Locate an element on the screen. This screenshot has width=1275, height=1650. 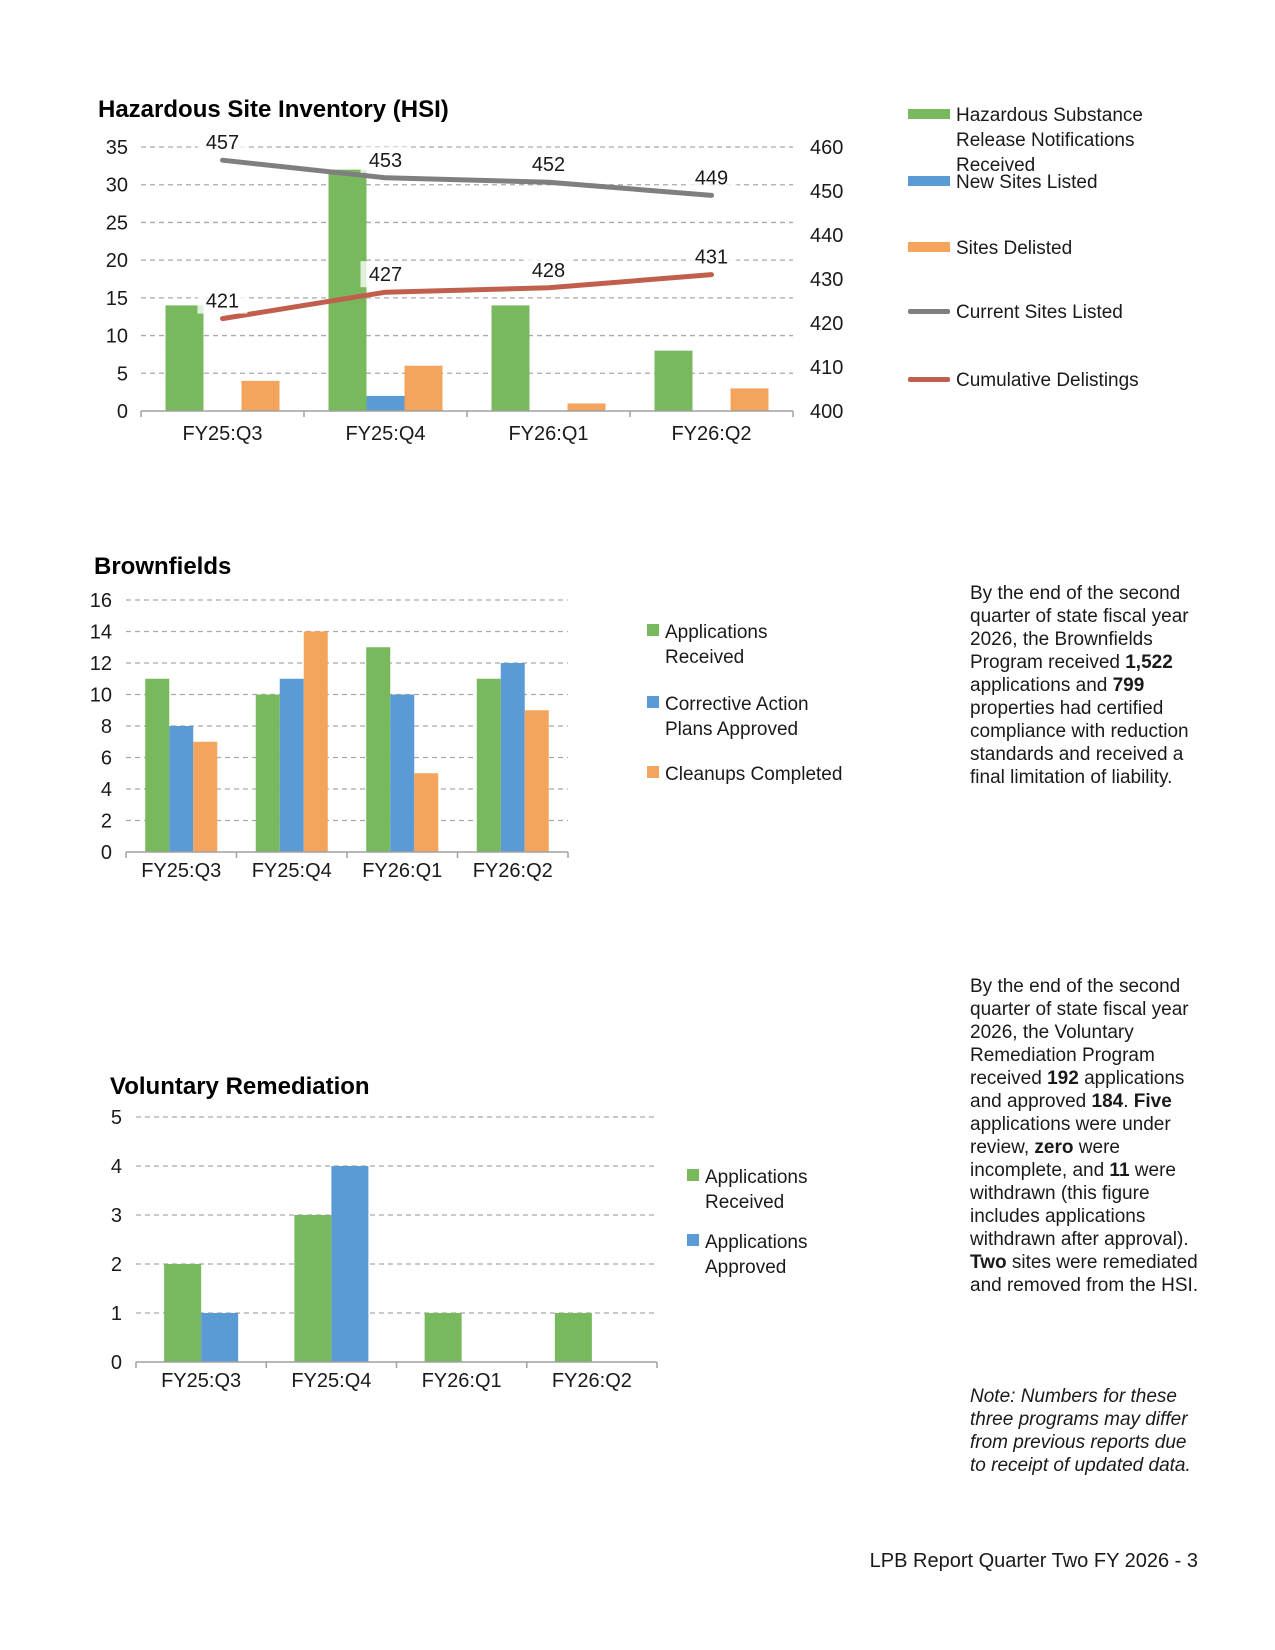
line-data-label: 457 is located at coordinates (222, 143).